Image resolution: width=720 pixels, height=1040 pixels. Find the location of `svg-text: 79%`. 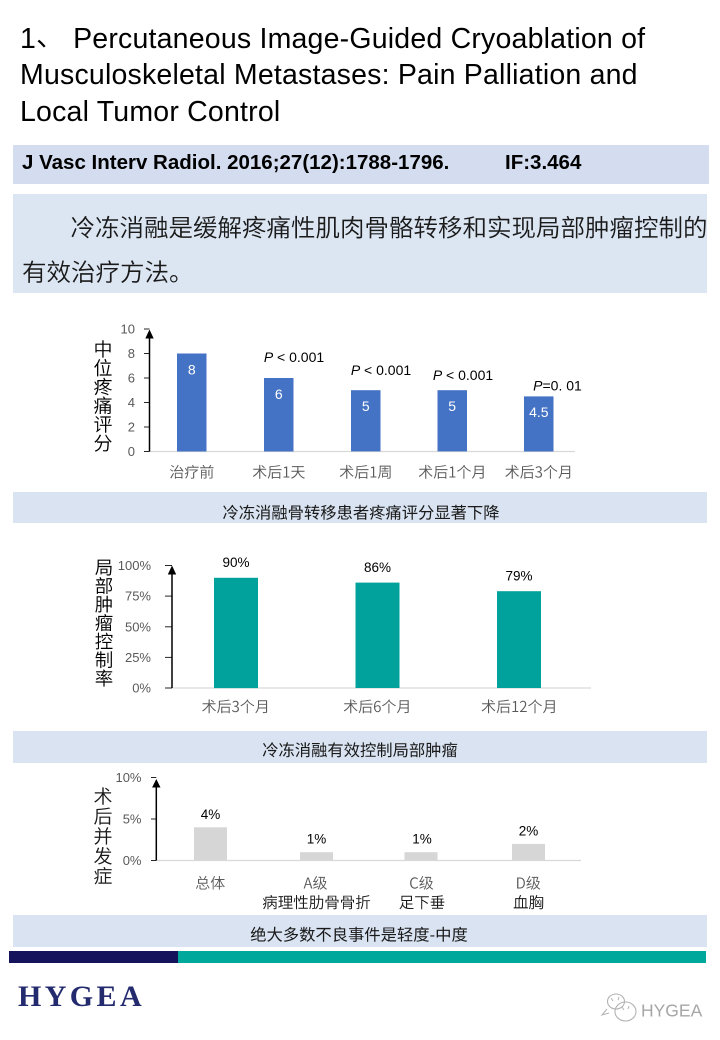

svg-text: 79% is located at coordinates (518, 576).